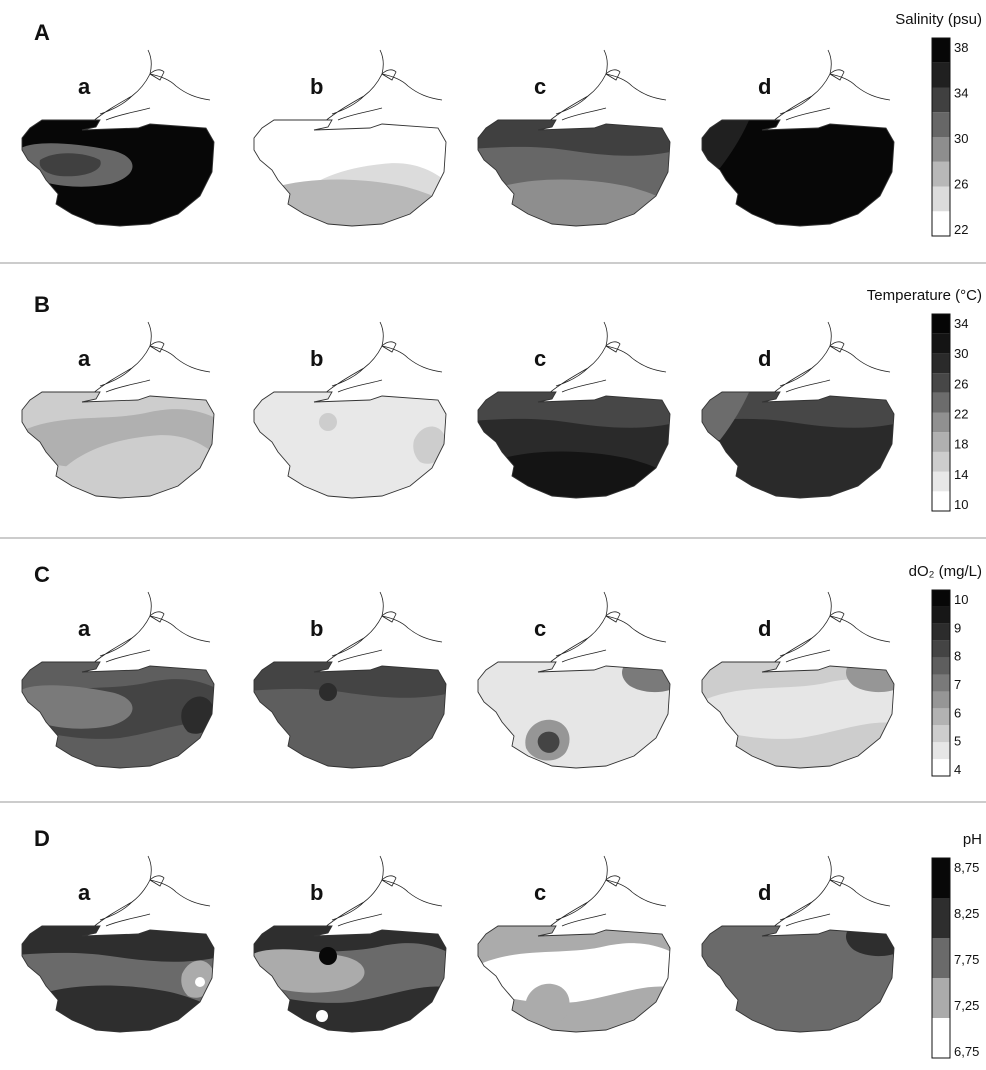  I want to click on row-letter: B, so click(42, 304).